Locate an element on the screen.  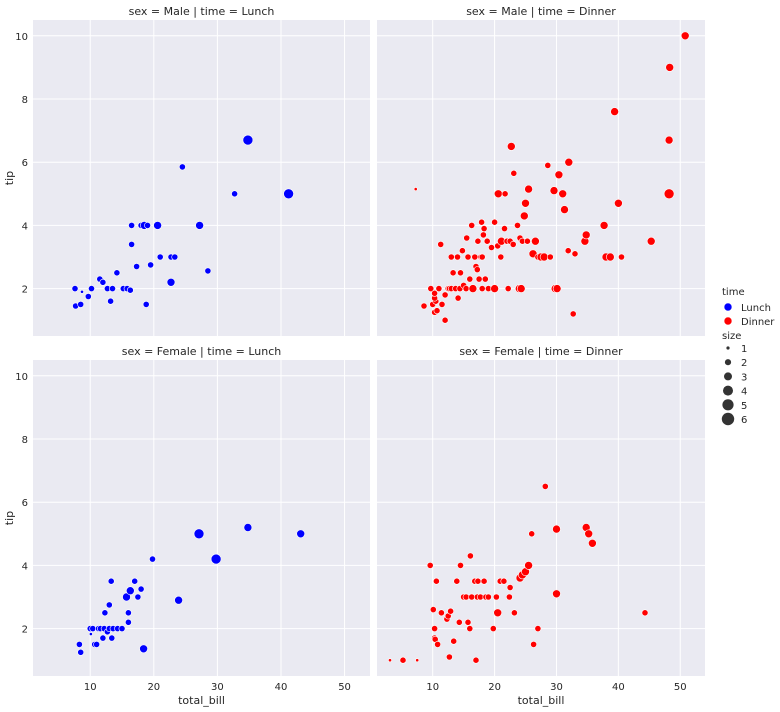
x-tick-label: 10 is located at coordinates (90, 687).